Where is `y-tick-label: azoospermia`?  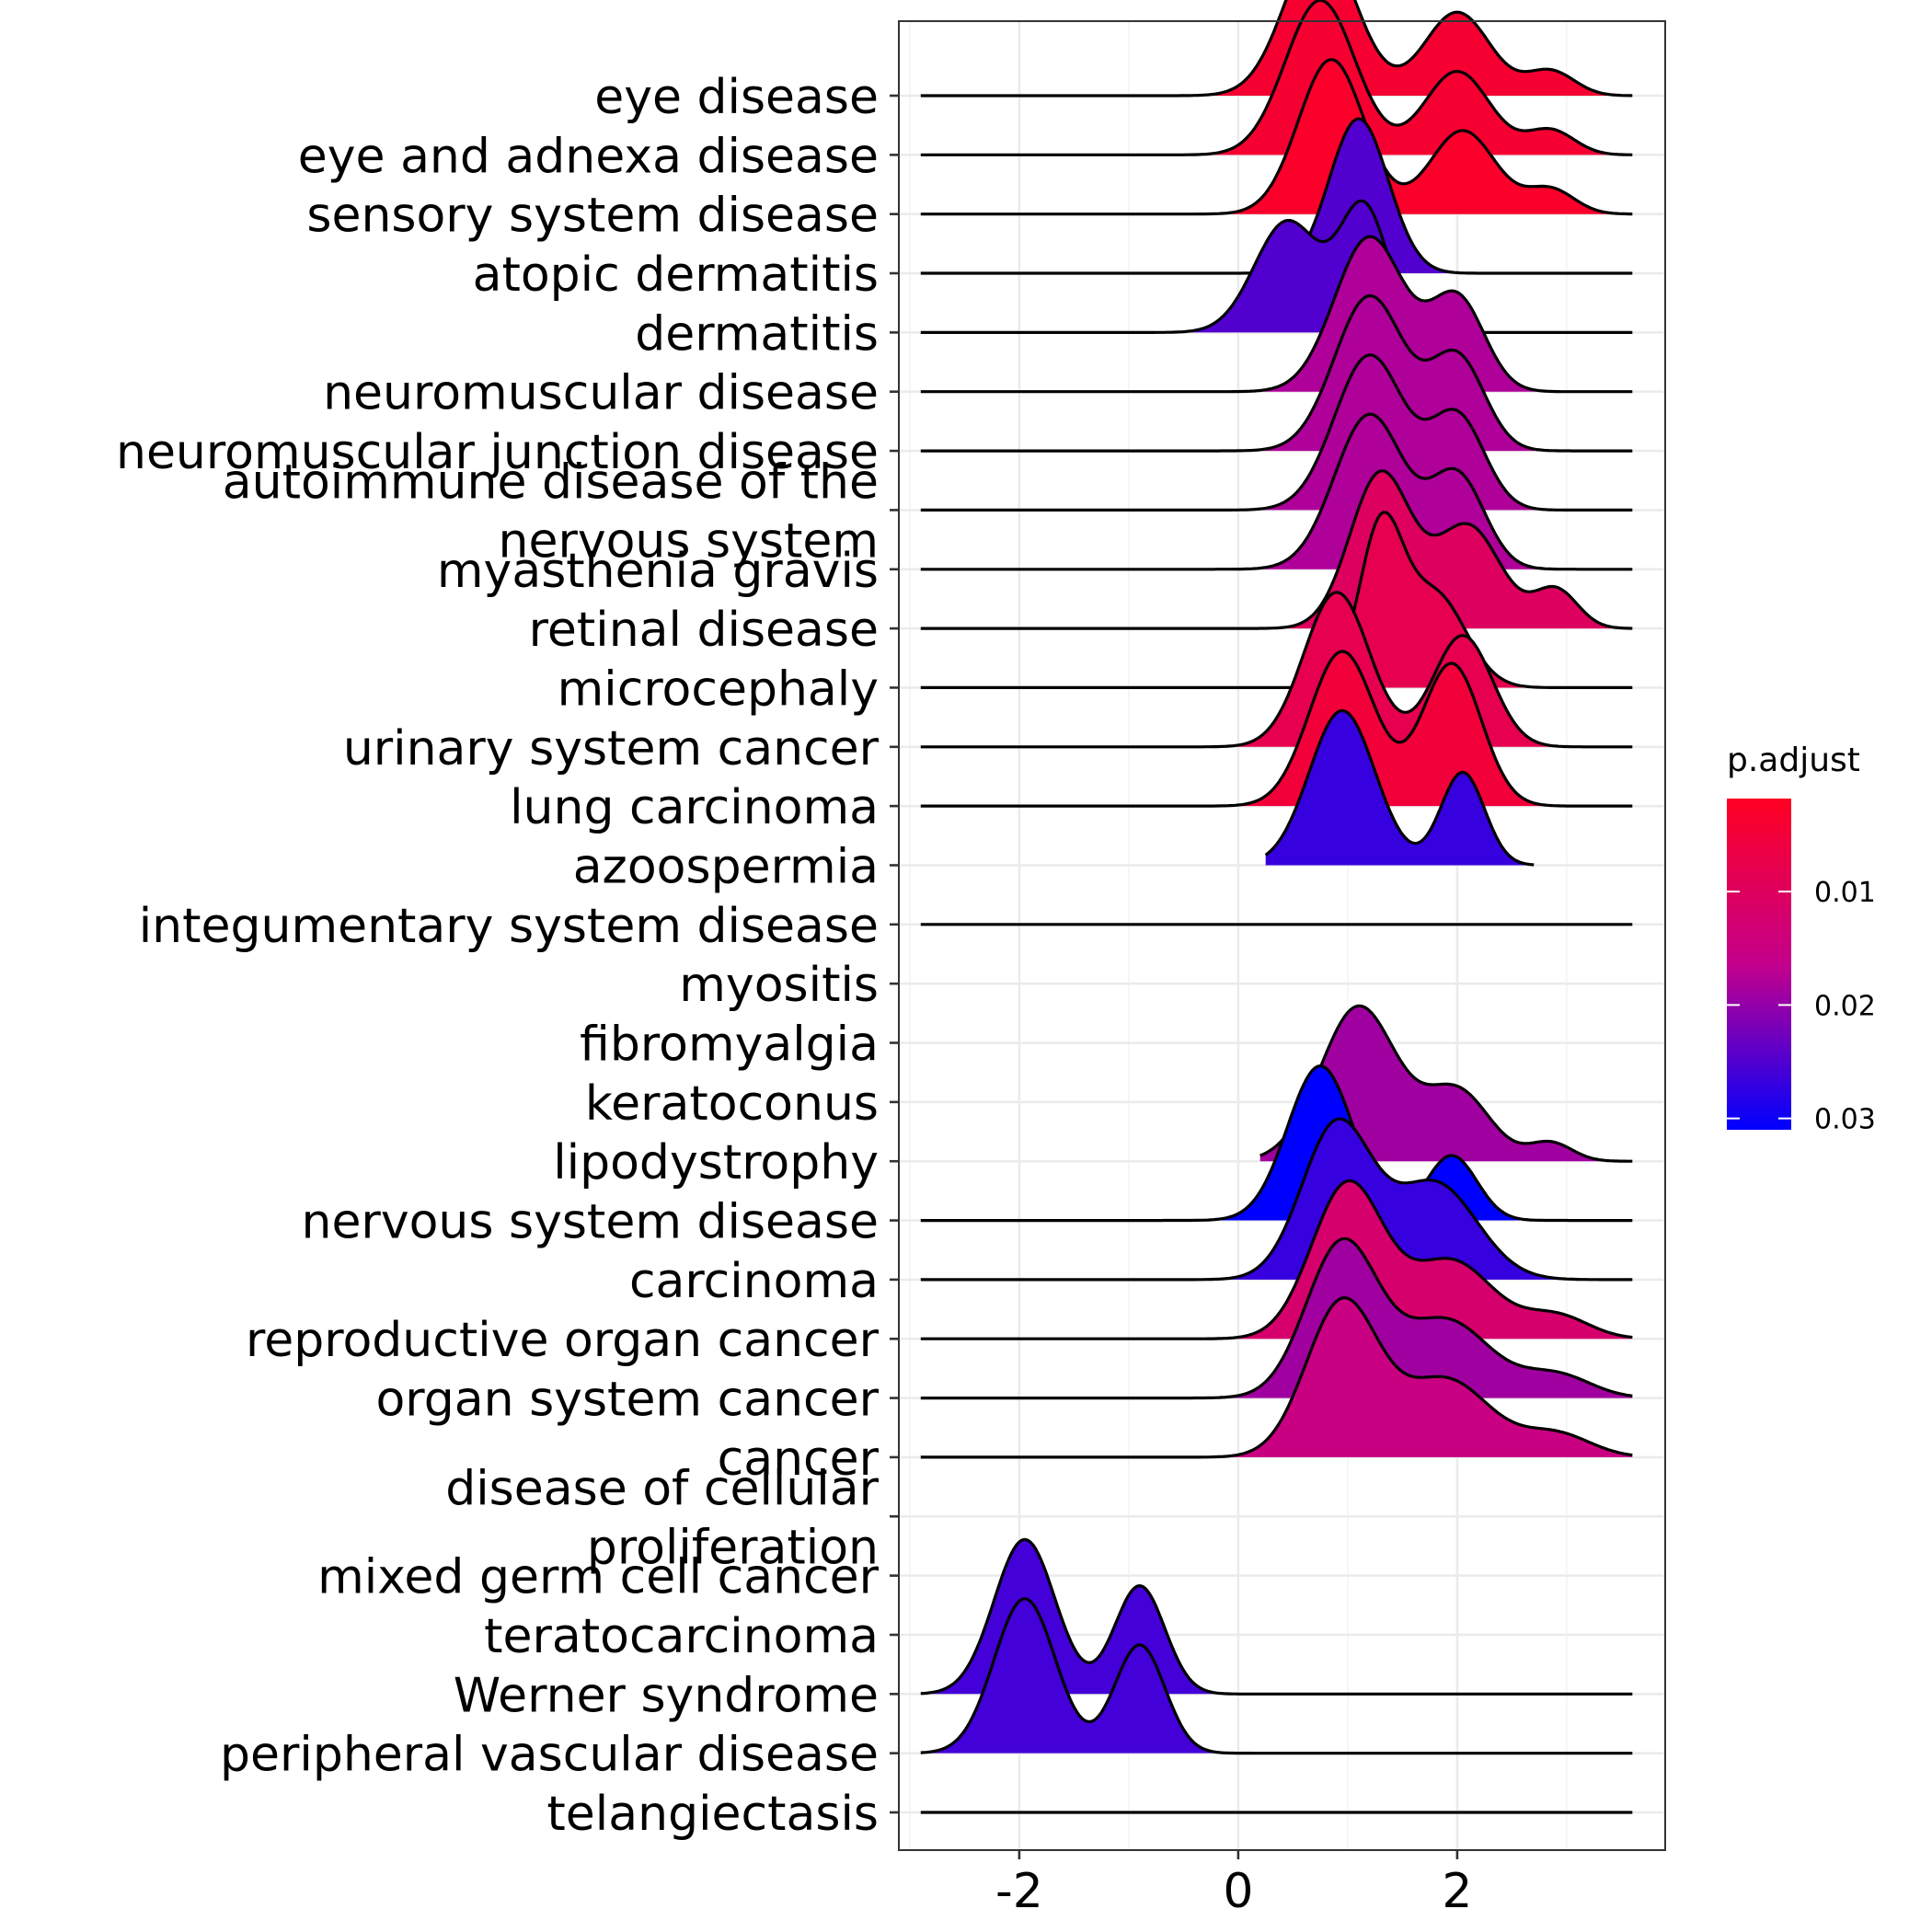 y-tick-label: azoospermia is located at coordinates (726, 867).